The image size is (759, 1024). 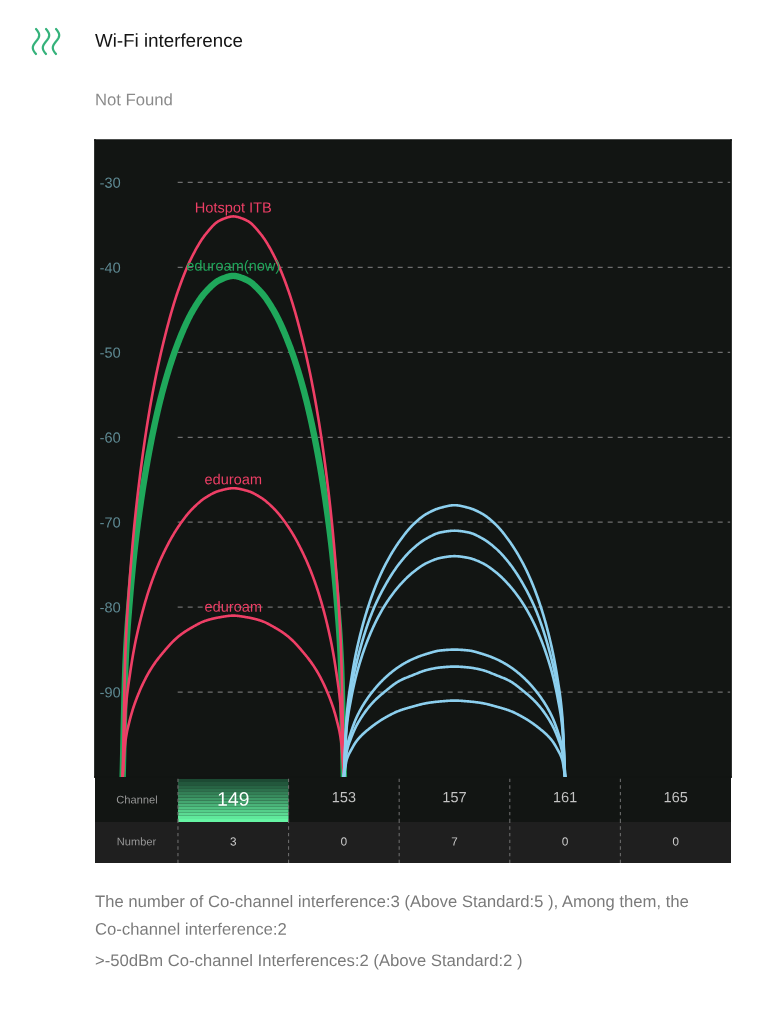 What do you see at coordinates (110, 437) in the screenshot?
I see `y-tick-label: -60` at bounding box center [110, 437].